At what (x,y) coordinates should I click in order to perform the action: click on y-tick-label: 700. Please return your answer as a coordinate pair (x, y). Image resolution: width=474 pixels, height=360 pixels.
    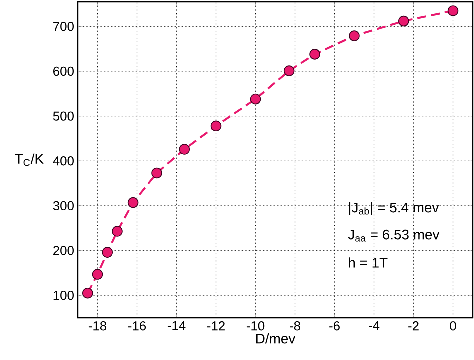
    Looking at the image, I should click on (64, 27).